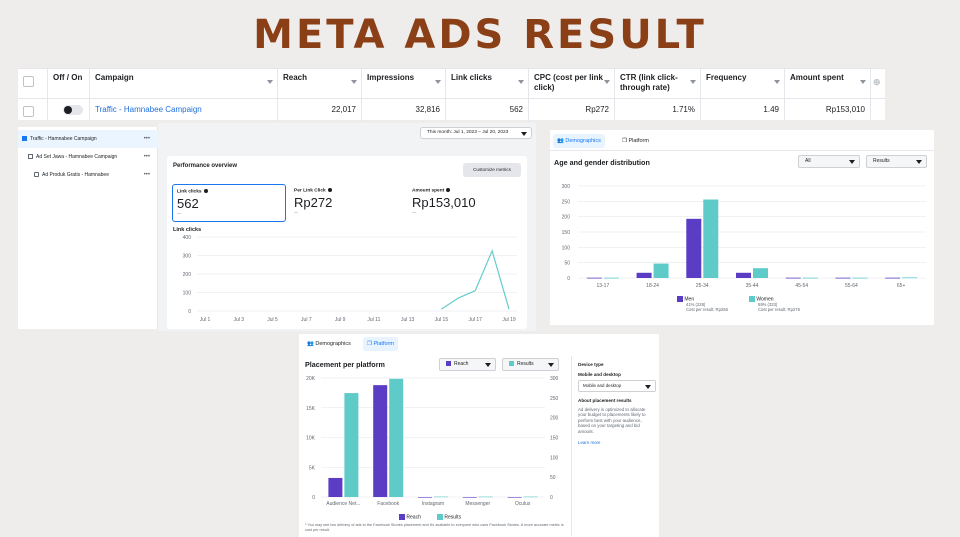 The width and height of the screenshot is (960, 537). Describe the element at coordinates (30, 157) in the screenshot. I see `grid-icon` at that location.